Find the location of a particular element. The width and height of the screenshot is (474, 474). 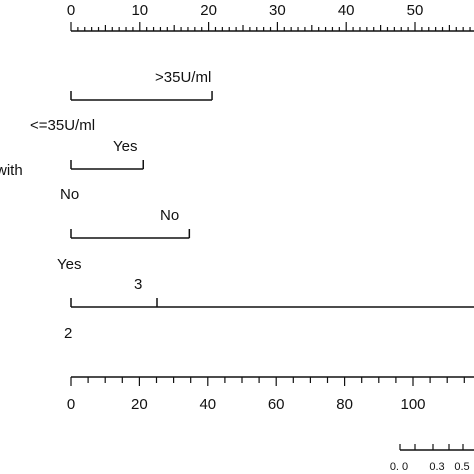

points-tick-label: 10 is located at coordinates (139, 10).